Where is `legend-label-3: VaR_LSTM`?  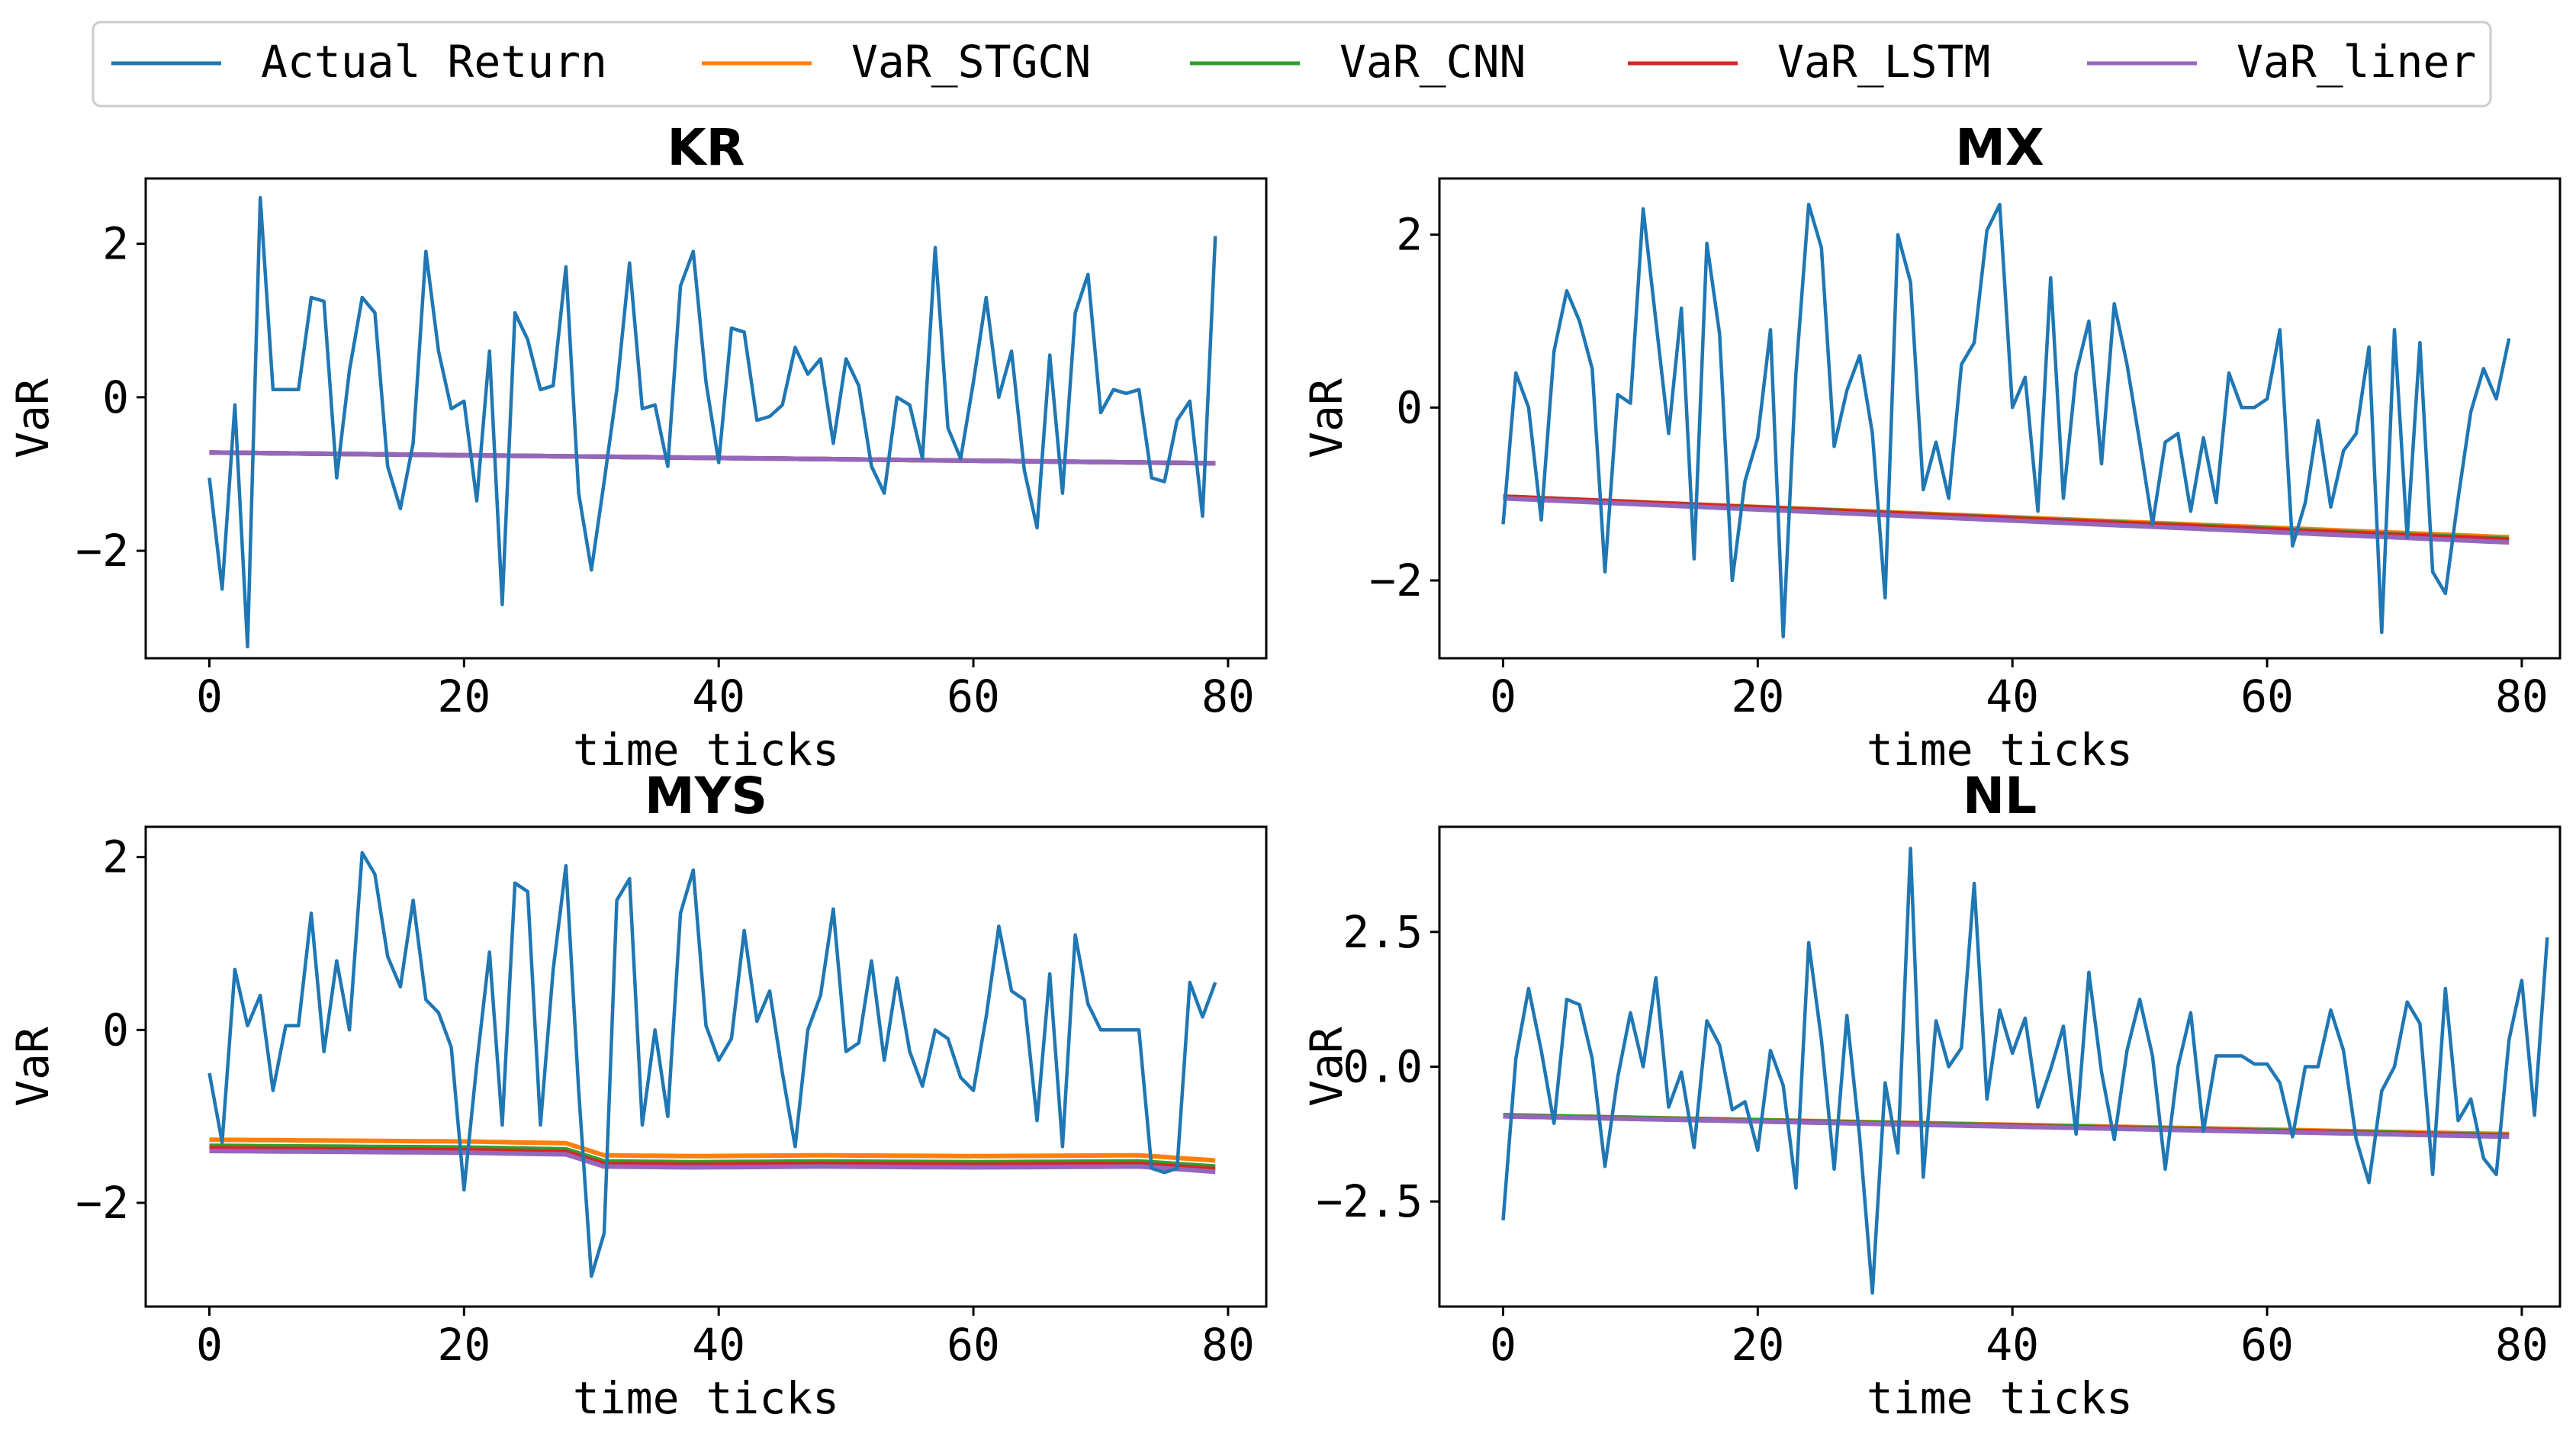 legend-label-3: VaR_LSTM is located at coordinates (1883, 62).